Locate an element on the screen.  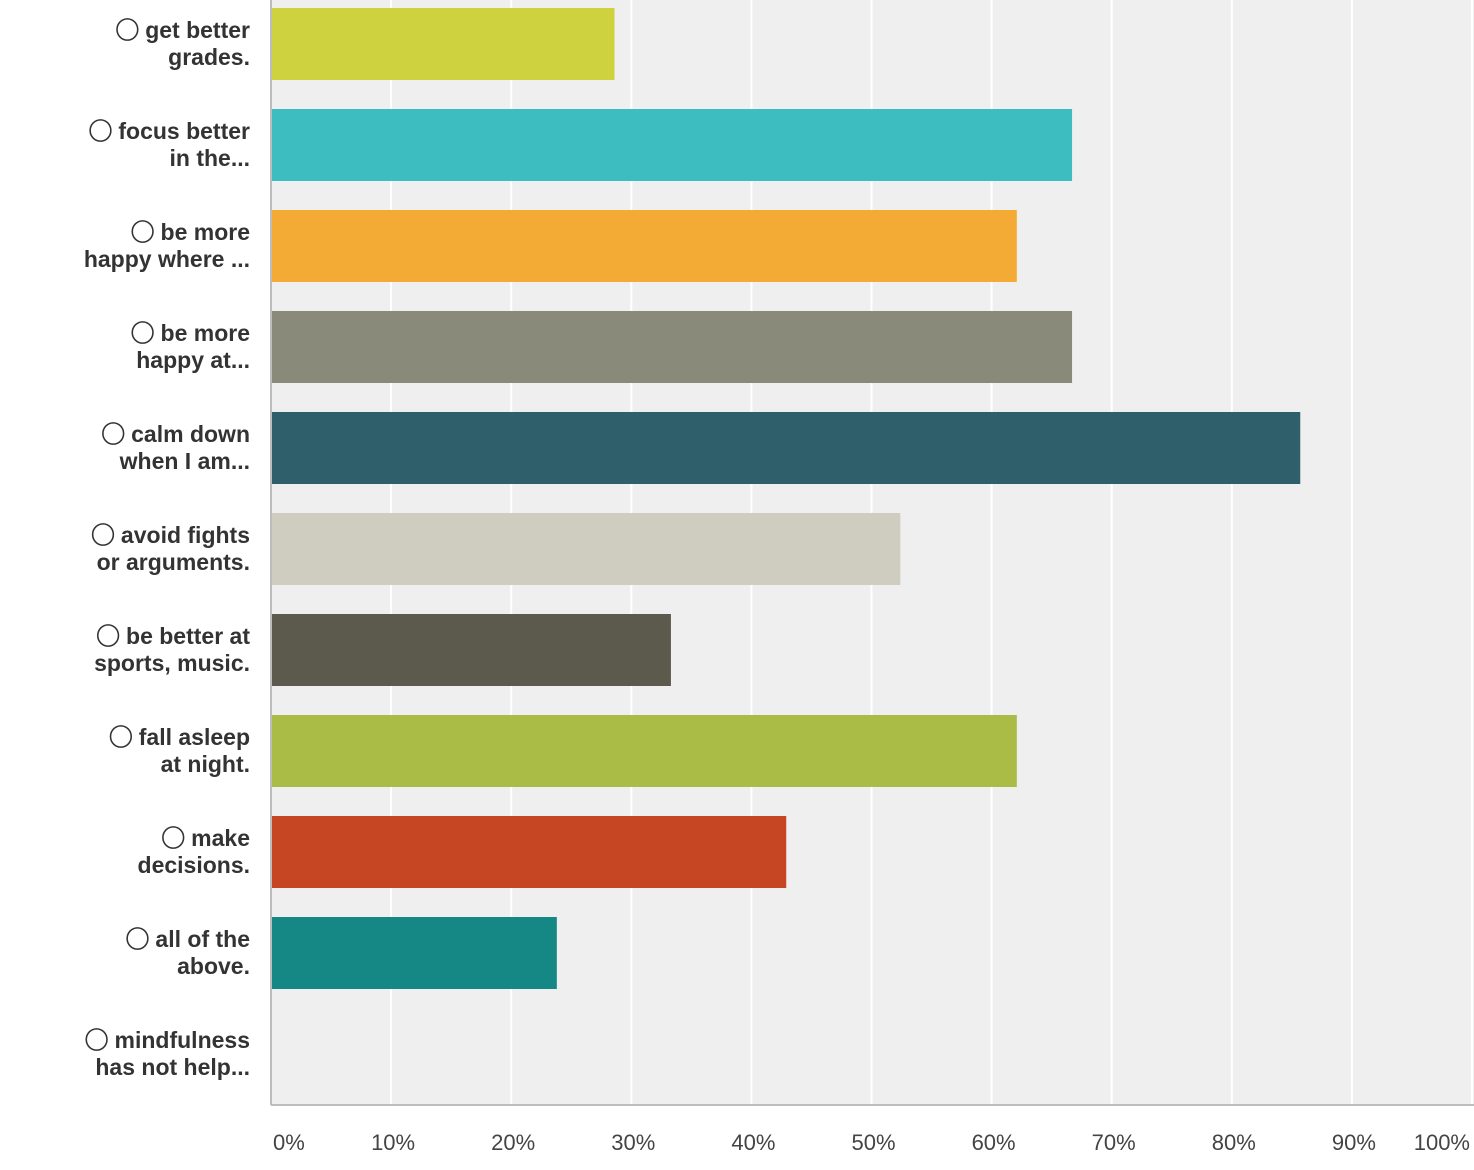
category-label: ⃝ be better at is located at coordinates (174, 636).